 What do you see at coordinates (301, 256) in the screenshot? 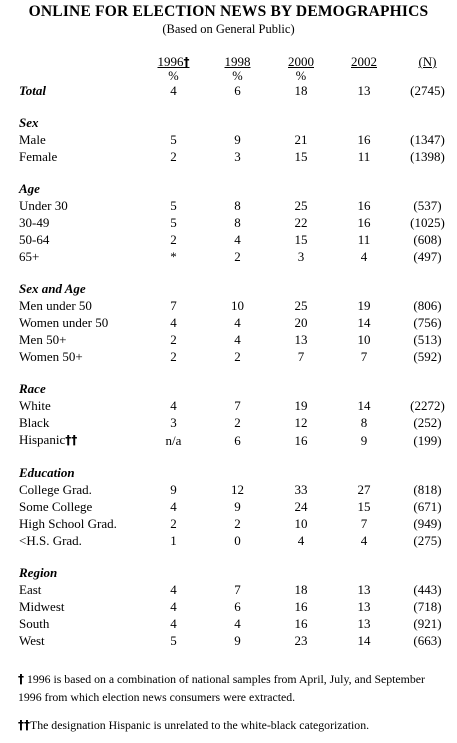
I see `cell-2000: 3` at bounding box center [301, 256].